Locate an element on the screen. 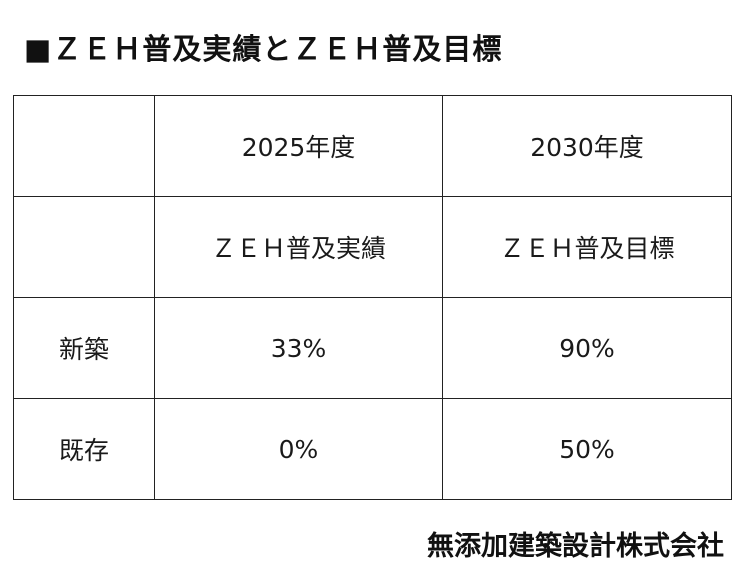 The height and width of the screenshot is (580, 746). cell-new-2025: 33% is located at coordinates (298, 348).